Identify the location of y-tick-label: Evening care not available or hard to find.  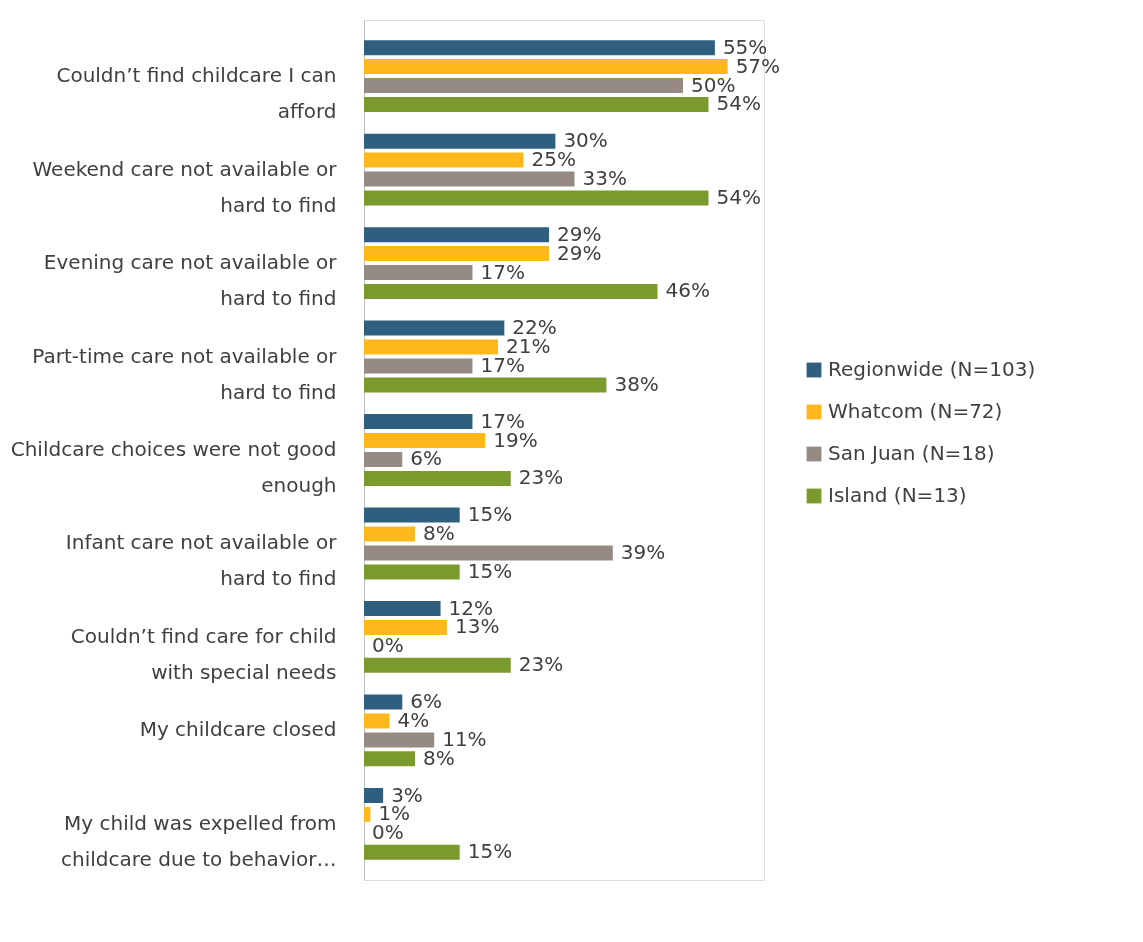
(190, 280).